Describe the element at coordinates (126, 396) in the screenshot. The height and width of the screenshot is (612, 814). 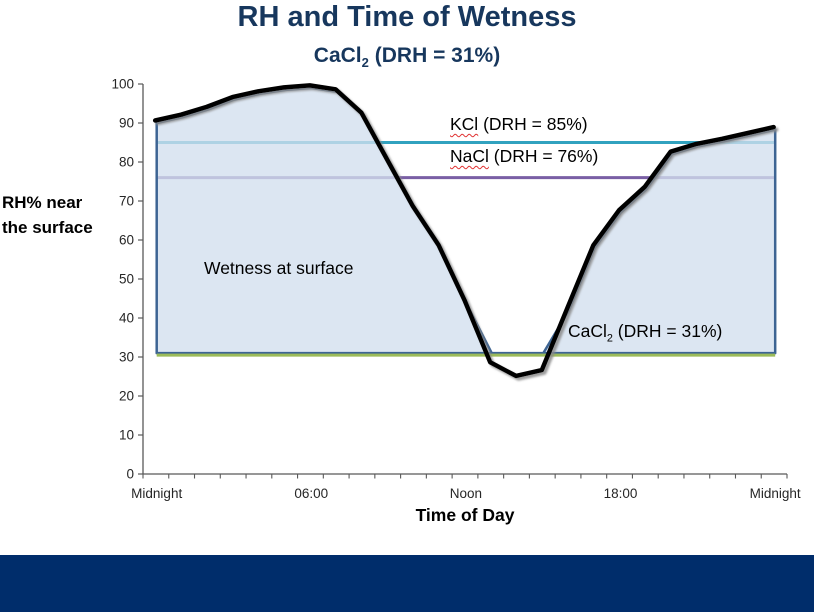
I see `svg-text: 20` at that location.